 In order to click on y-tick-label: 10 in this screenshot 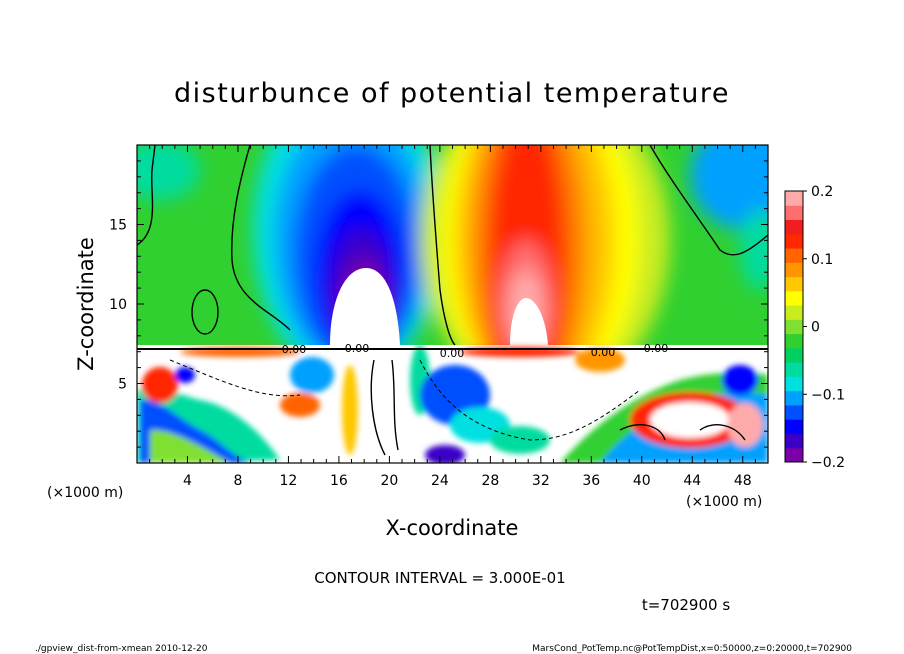, I will do `click(118, 305)`.